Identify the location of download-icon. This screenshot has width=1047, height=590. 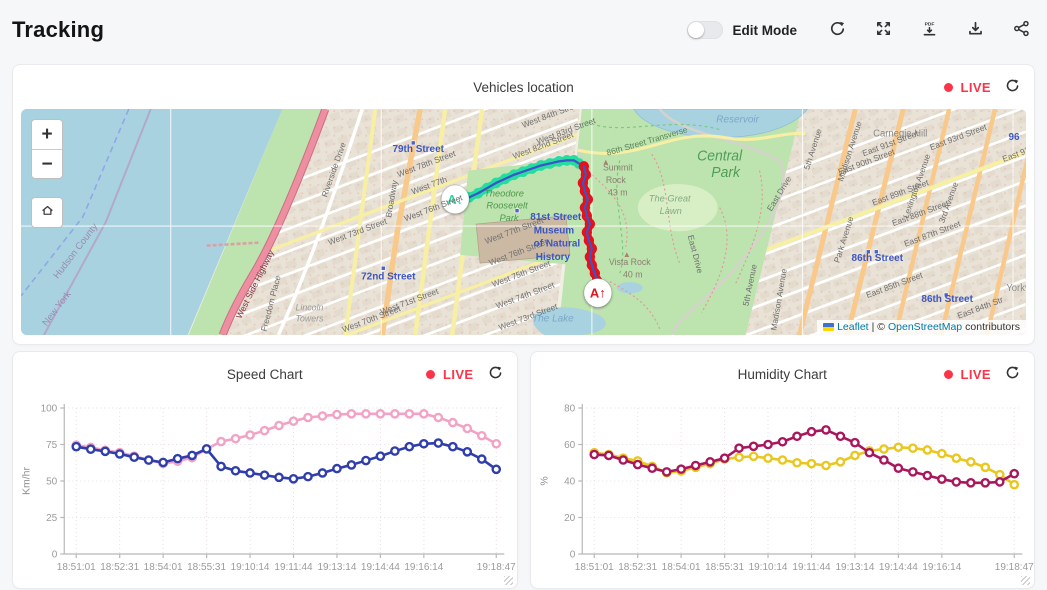
(975, 30).